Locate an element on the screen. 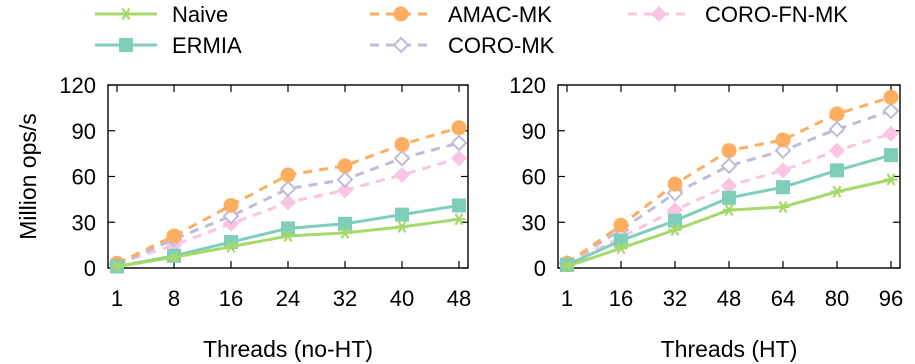  legend-label-amac-mk: AMAC-MK is located at coordinates (500, 14).